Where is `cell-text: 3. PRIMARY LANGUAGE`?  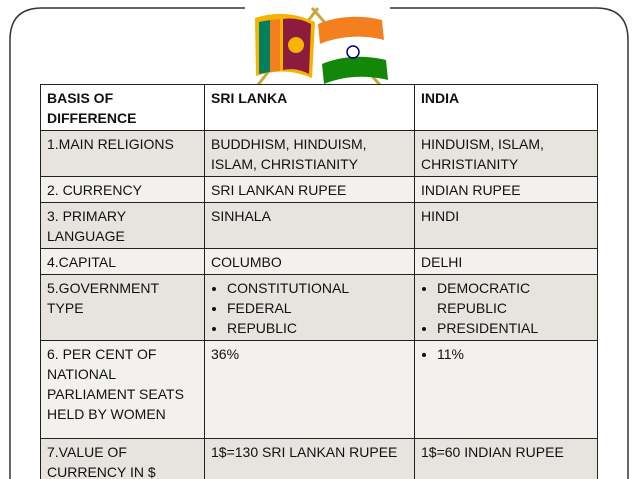 cell-text: 3. PRIMARY LANGUAGE is located at coordinates (86, 226).